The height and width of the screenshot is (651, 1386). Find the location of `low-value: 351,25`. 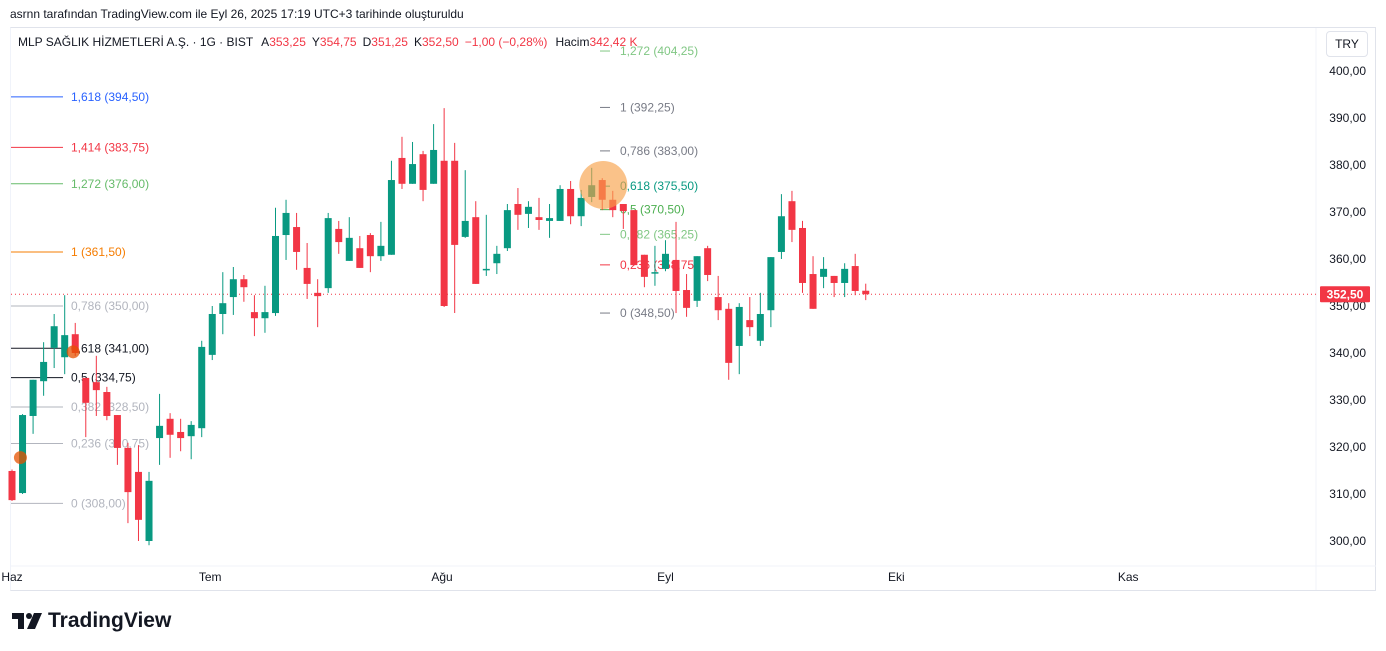

low-value: 351,25 is located at coordinates (389, 42).